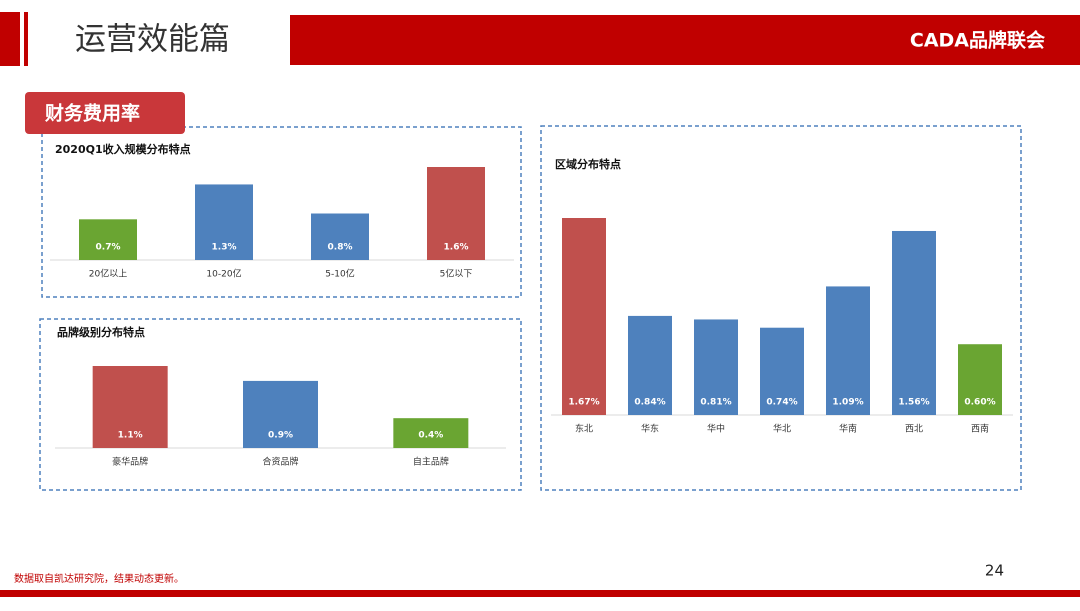 This screenshot has width=1080, height=611. Describe the element at coordinates (130, 462) in the screenshot. I see `x-tick-label: 豪华品牌` at that location.